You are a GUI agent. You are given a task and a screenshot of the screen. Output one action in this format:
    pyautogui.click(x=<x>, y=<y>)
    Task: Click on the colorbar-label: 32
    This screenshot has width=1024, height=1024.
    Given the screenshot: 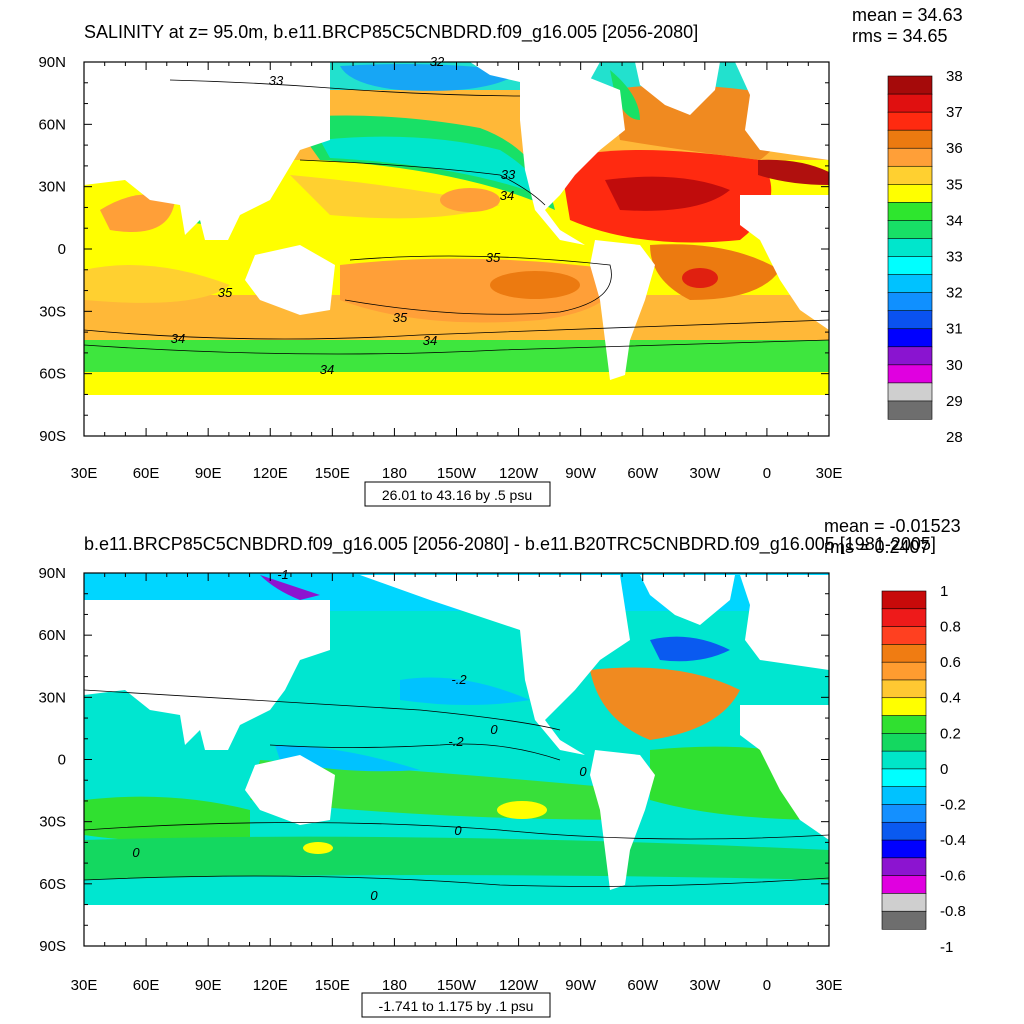 What is the action you would take?
    pyautogui.click(x=954, y=293)
    